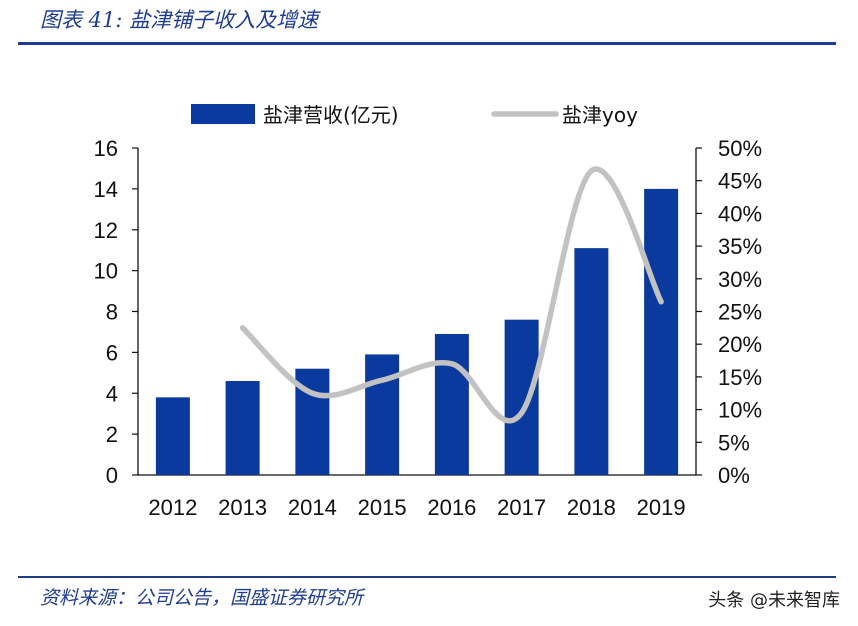 This screenshot has width=858, height=626. I want to click on right-tick-label: 0%, so click(734, 475).